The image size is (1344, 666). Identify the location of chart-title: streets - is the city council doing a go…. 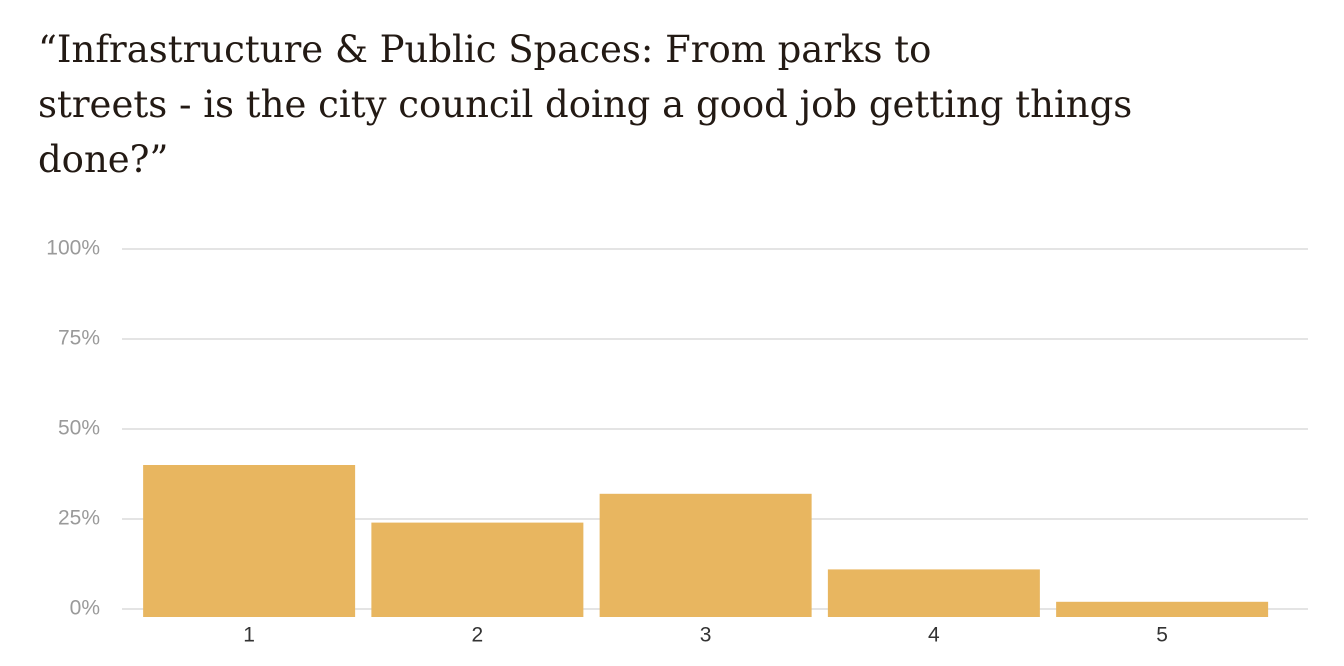
(585, 104).